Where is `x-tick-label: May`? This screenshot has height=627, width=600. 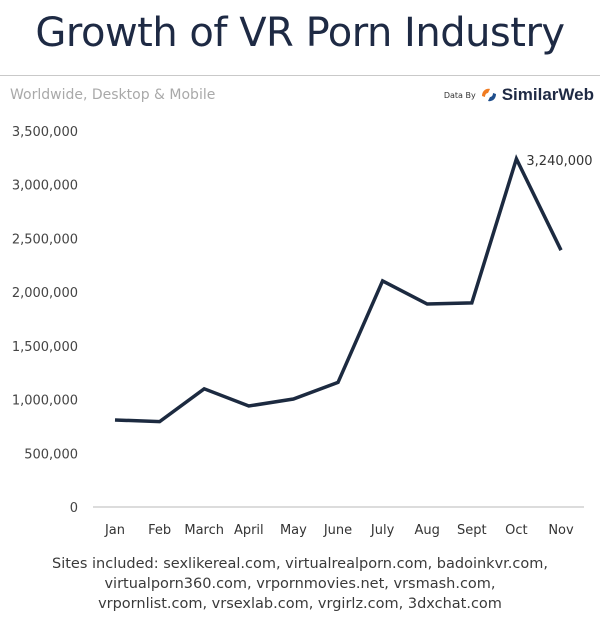 x-tick-label: May is located at coordinates (293, 530).